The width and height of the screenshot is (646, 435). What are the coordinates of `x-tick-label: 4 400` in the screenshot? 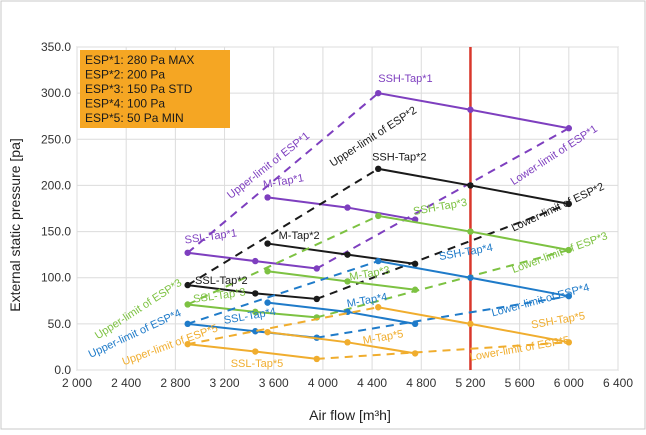 It's located at (372, 383).